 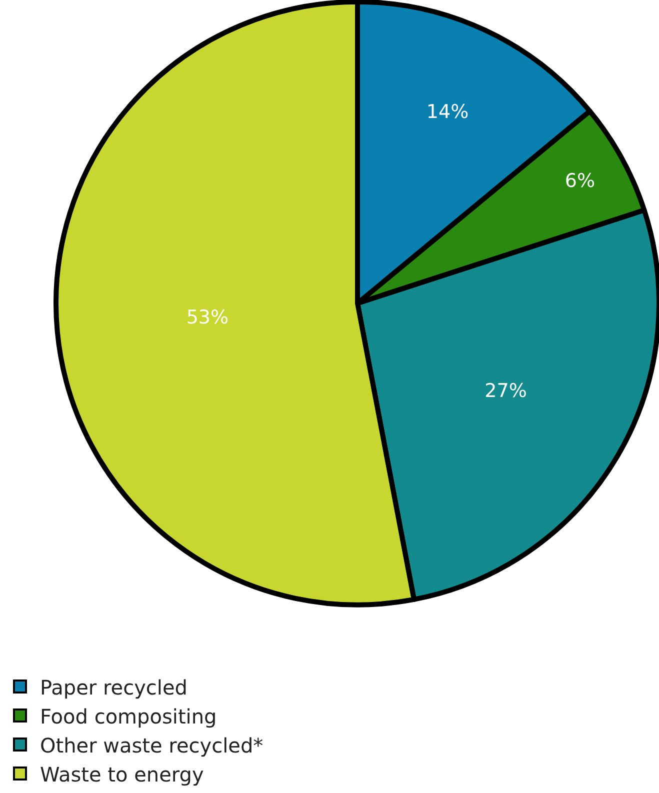 What do you see at coordinates (128, 716) in the screenshot?
I see `legend-label: Food compositing` at bounding box center [128, 716].